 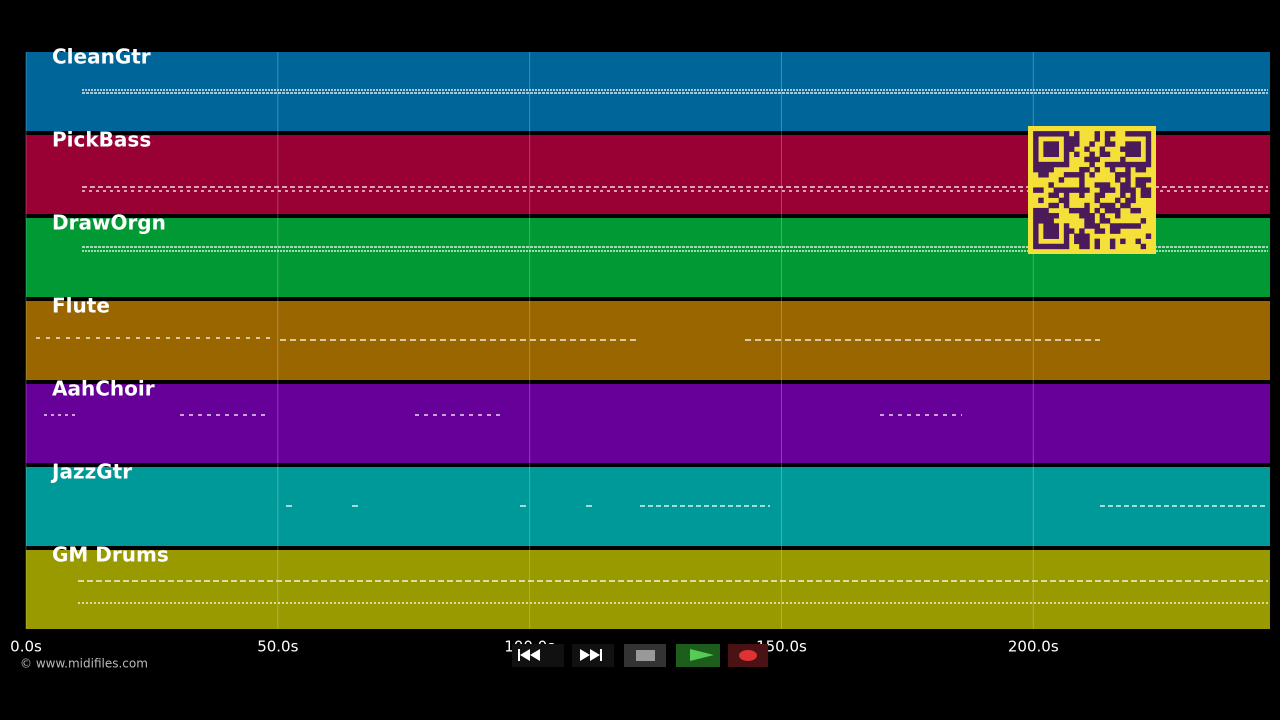 I want to click on track-name: Flute, so click(x=81, y=306).